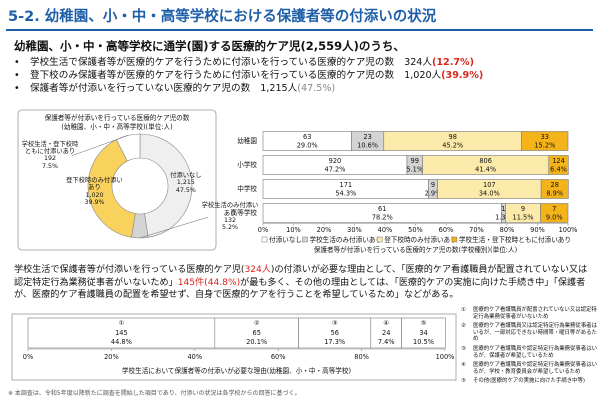 The image size is (599, 400). What do you see at coordinates (523, 218) in the screenshot?
I see `segment-share: 11.5%` at bounding box center [523, 218].